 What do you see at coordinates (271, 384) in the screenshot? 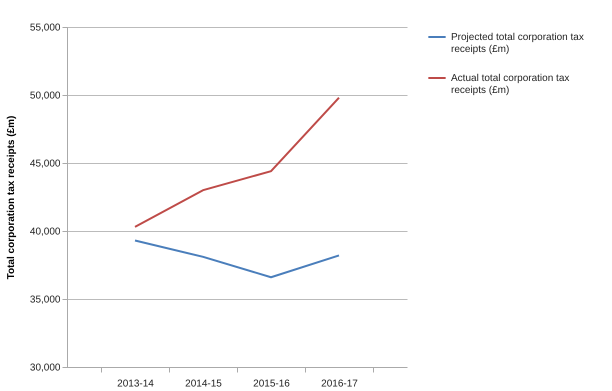
I see `x-tick-label: 2015-16` at bounding box center [271, 384].